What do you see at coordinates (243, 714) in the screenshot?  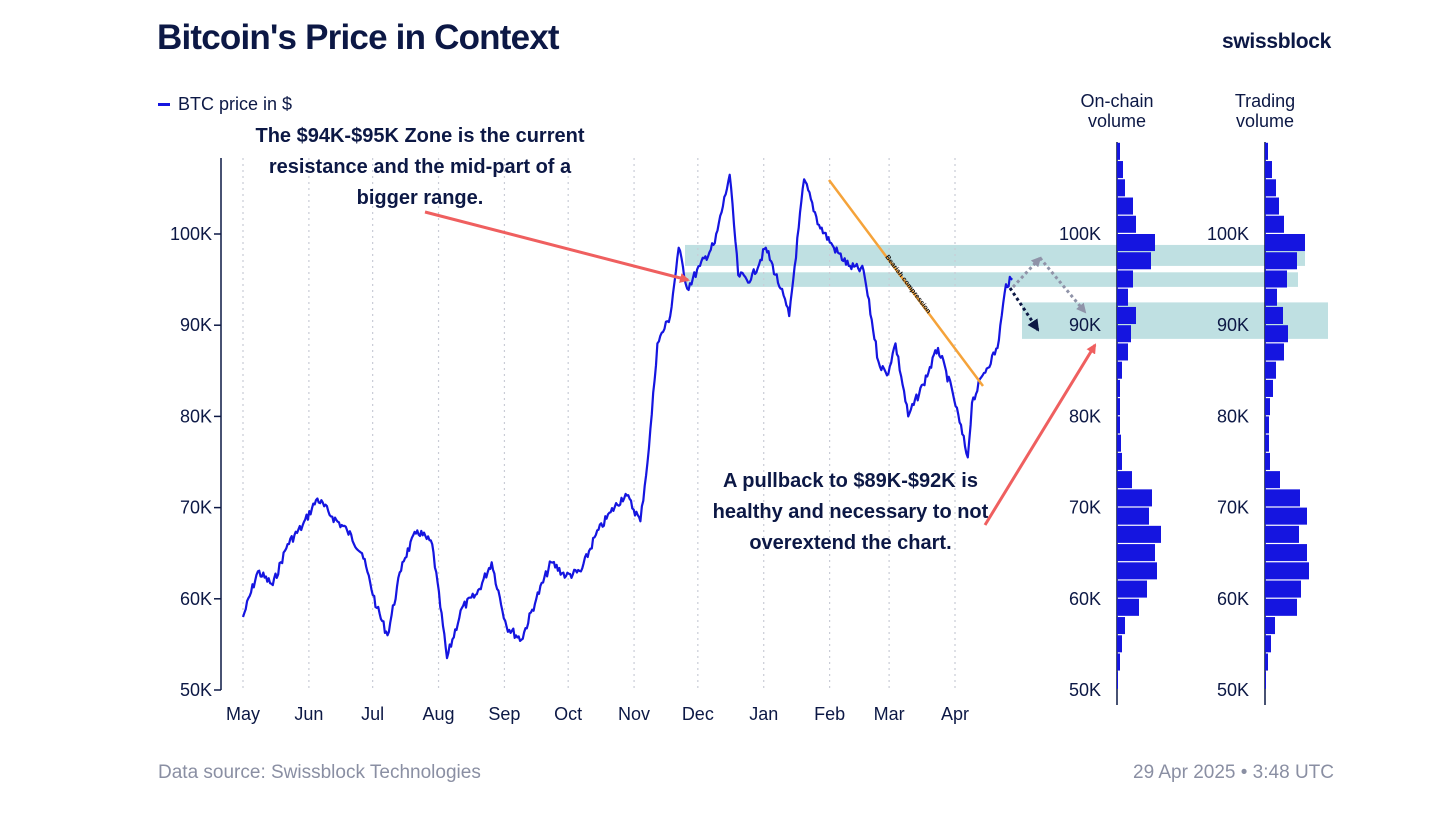 I see `x-tick-label: May` at bounding box center [243, 714].